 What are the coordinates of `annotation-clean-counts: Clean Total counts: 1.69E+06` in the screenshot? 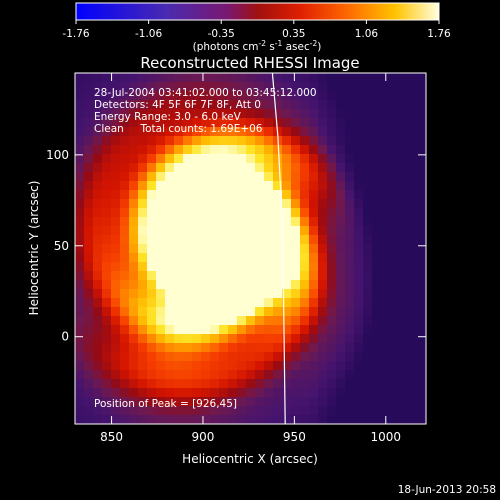 It's located at (178, 129).